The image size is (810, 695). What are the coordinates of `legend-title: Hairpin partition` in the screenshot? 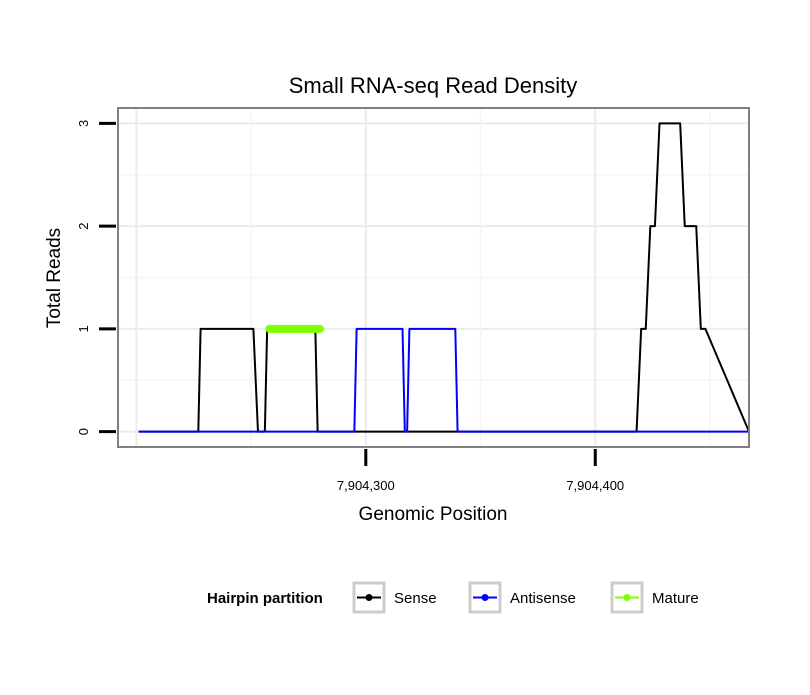 It's located at (265, 598).